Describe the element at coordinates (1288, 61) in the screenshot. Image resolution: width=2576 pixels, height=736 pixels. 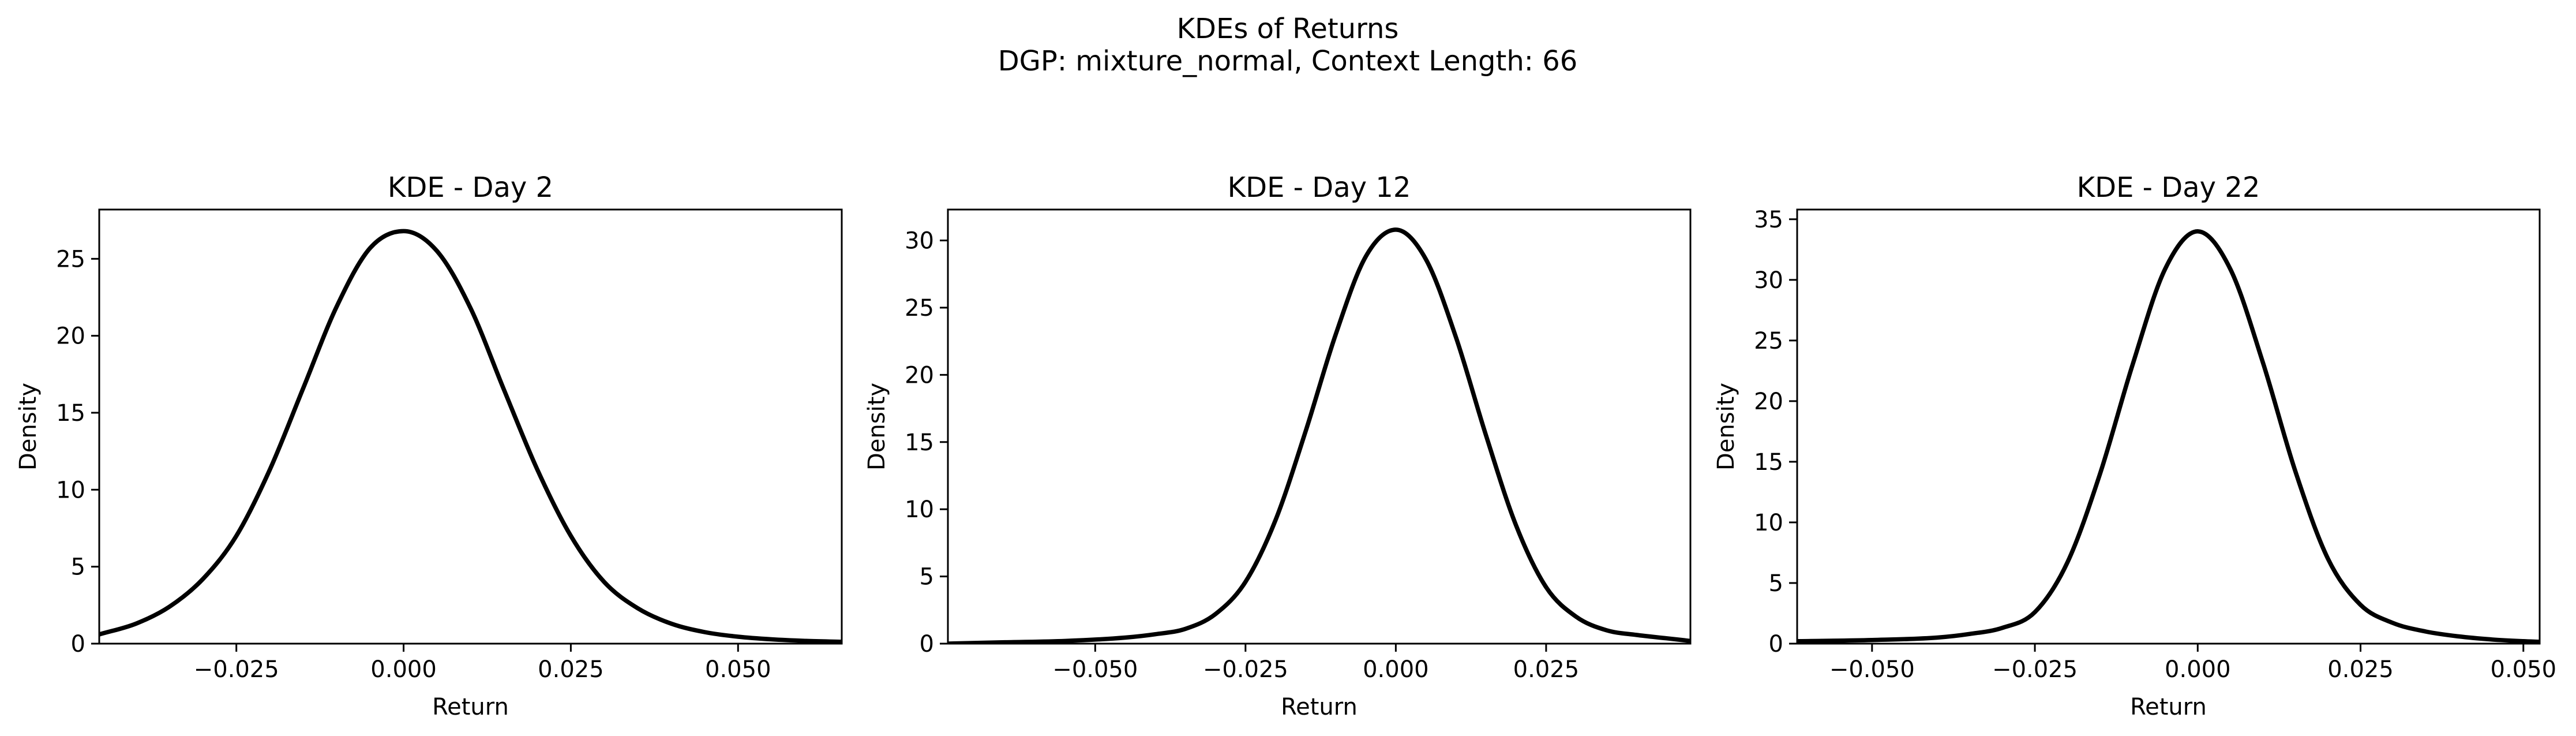
I see `figure-title-line2: DGP: mixture_normal, Context Length: 66` at that location.